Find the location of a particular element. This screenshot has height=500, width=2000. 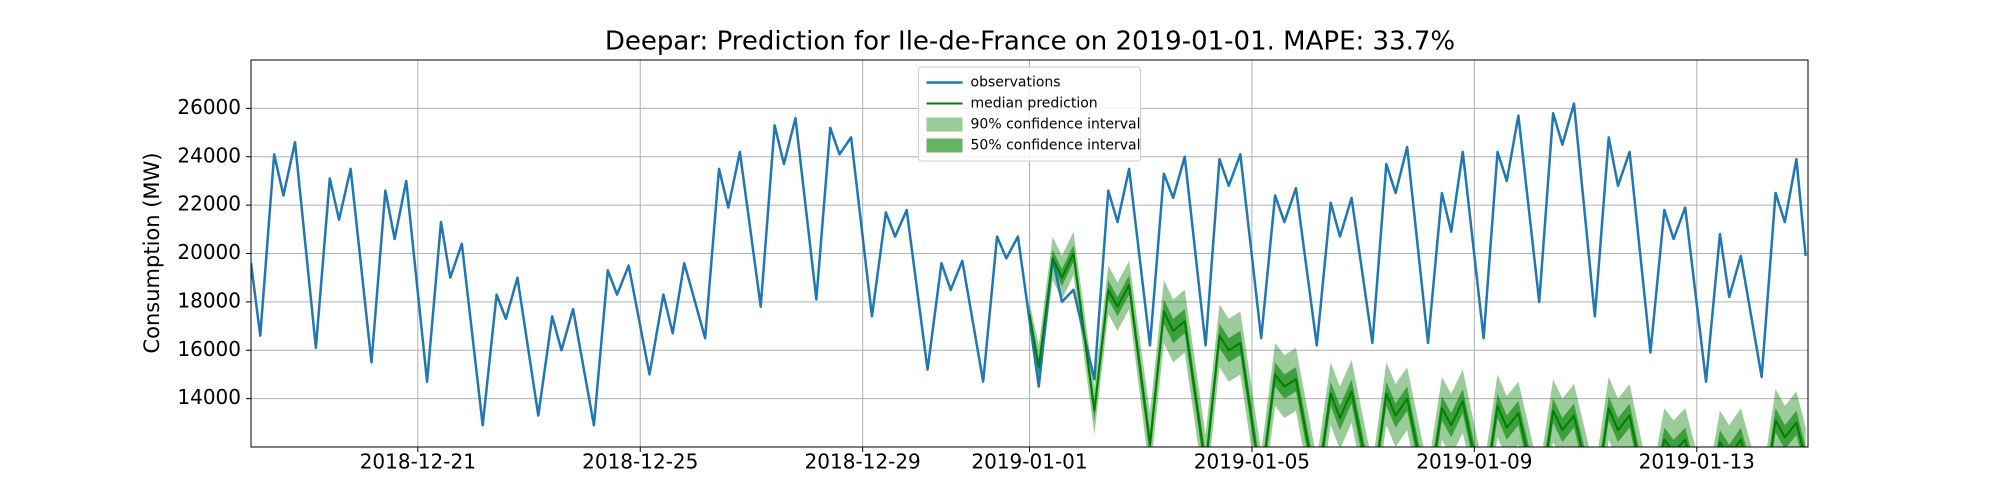

y-tick-label: 14000 is located at coordinates (209, 397).